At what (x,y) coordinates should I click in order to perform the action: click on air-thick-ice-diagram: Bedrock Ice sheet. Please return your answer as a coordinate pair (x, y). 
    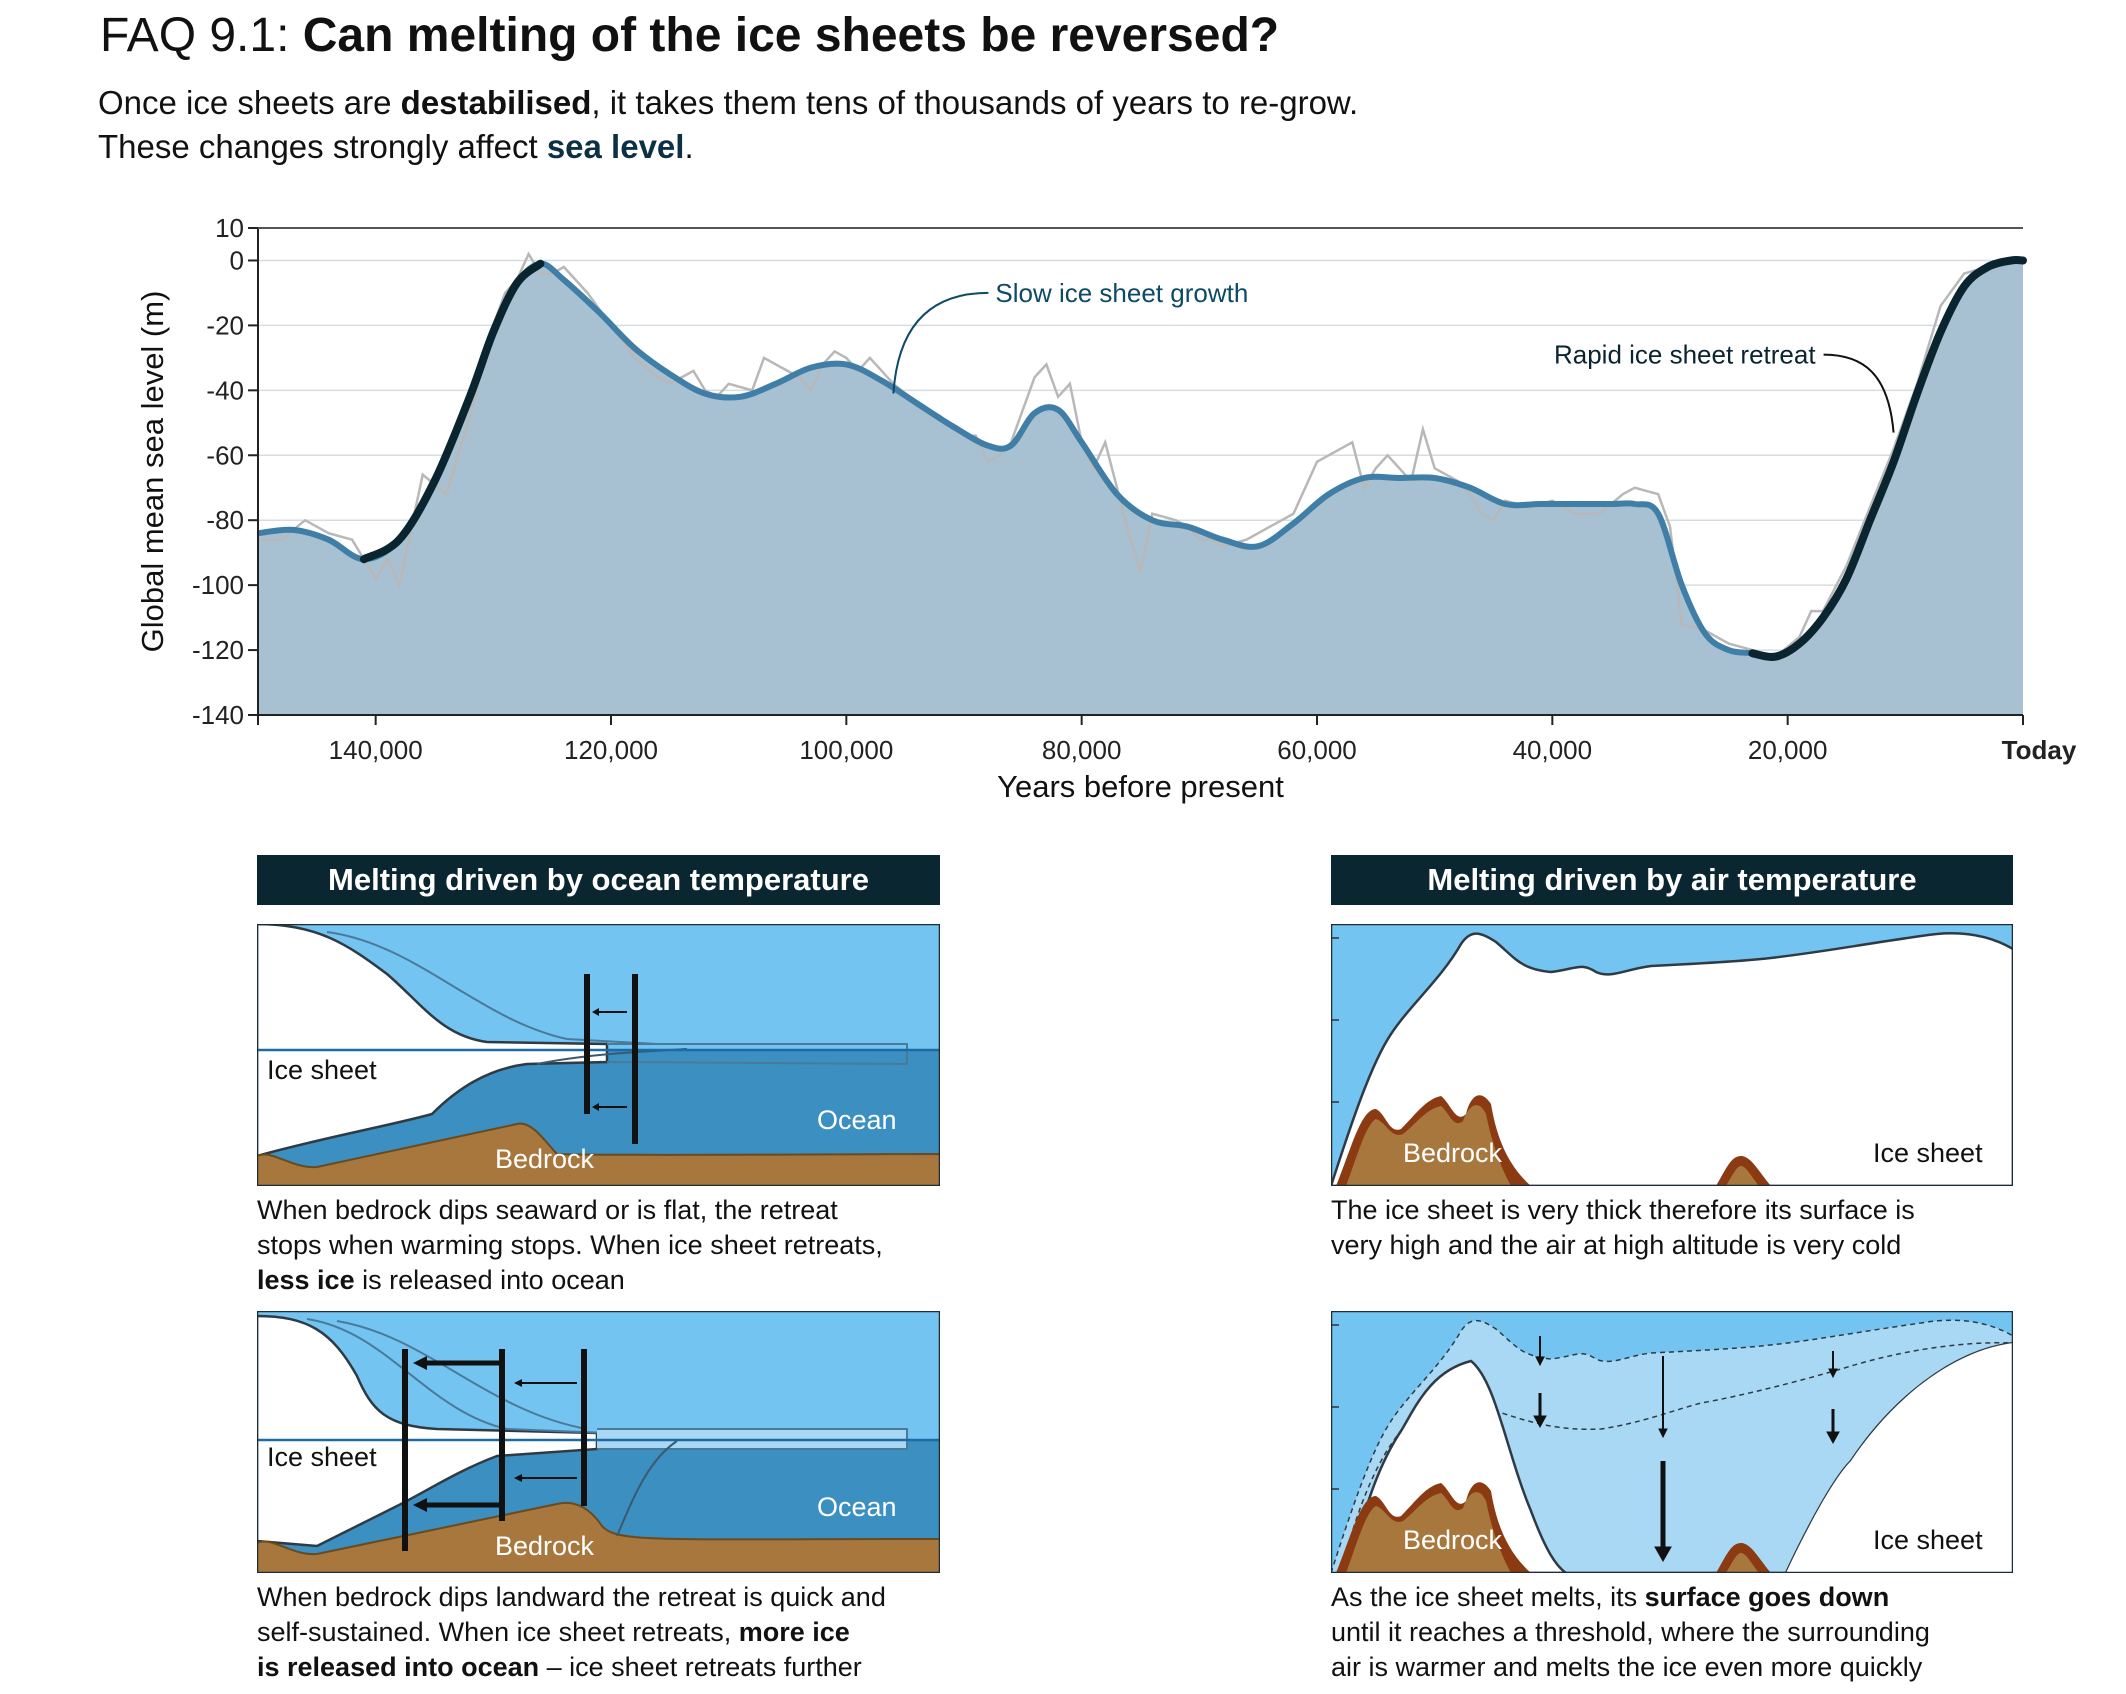
    Looking at the image, I should click on (1672, 1055).